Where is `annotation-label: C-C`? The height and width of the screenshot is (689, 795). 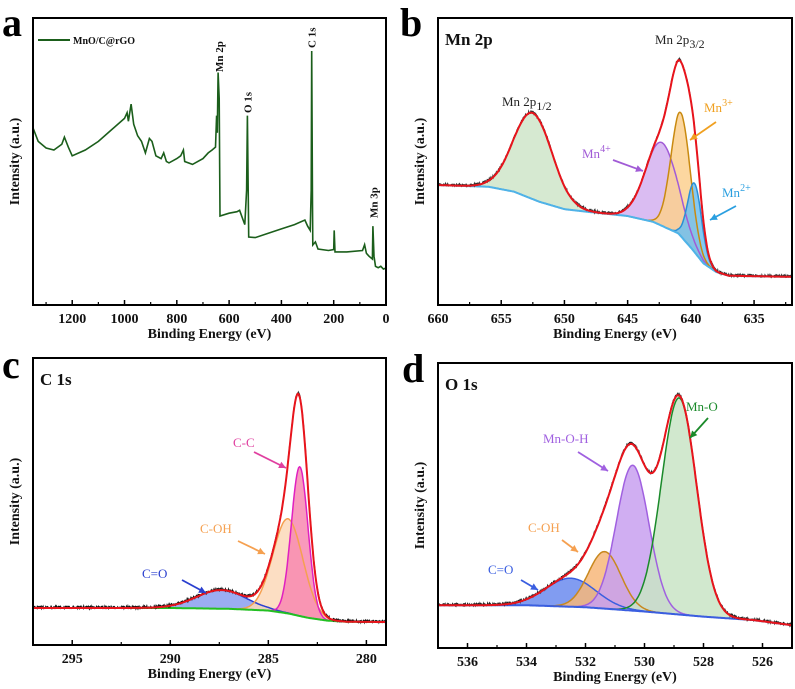
annotation-label: C-C is located at coordinates (244, 442).